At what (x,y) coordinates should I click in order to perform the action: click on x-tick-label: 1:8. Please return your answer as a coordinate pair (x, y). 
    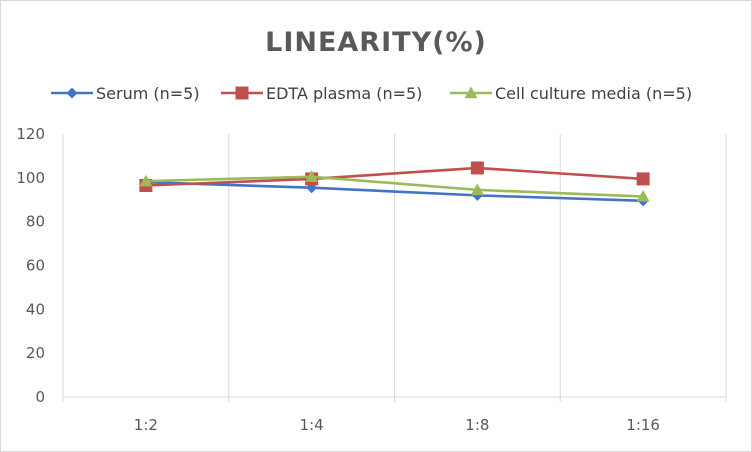
    Looking at the image, I should click on (477, 425).